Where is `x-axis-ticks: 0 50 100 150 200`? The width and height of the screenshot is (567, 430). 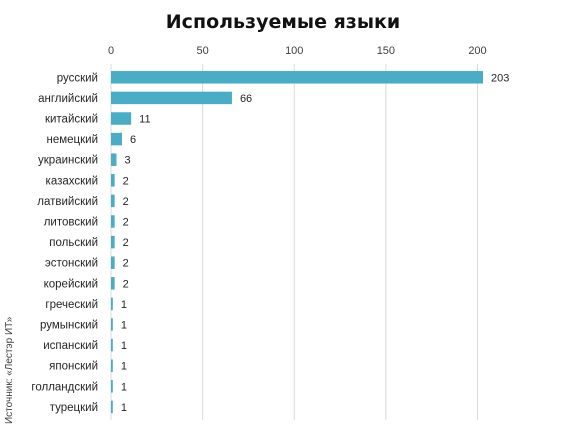 x-axis-ticks: 0 50 100 150 200 is located at coordinates (297, 51).